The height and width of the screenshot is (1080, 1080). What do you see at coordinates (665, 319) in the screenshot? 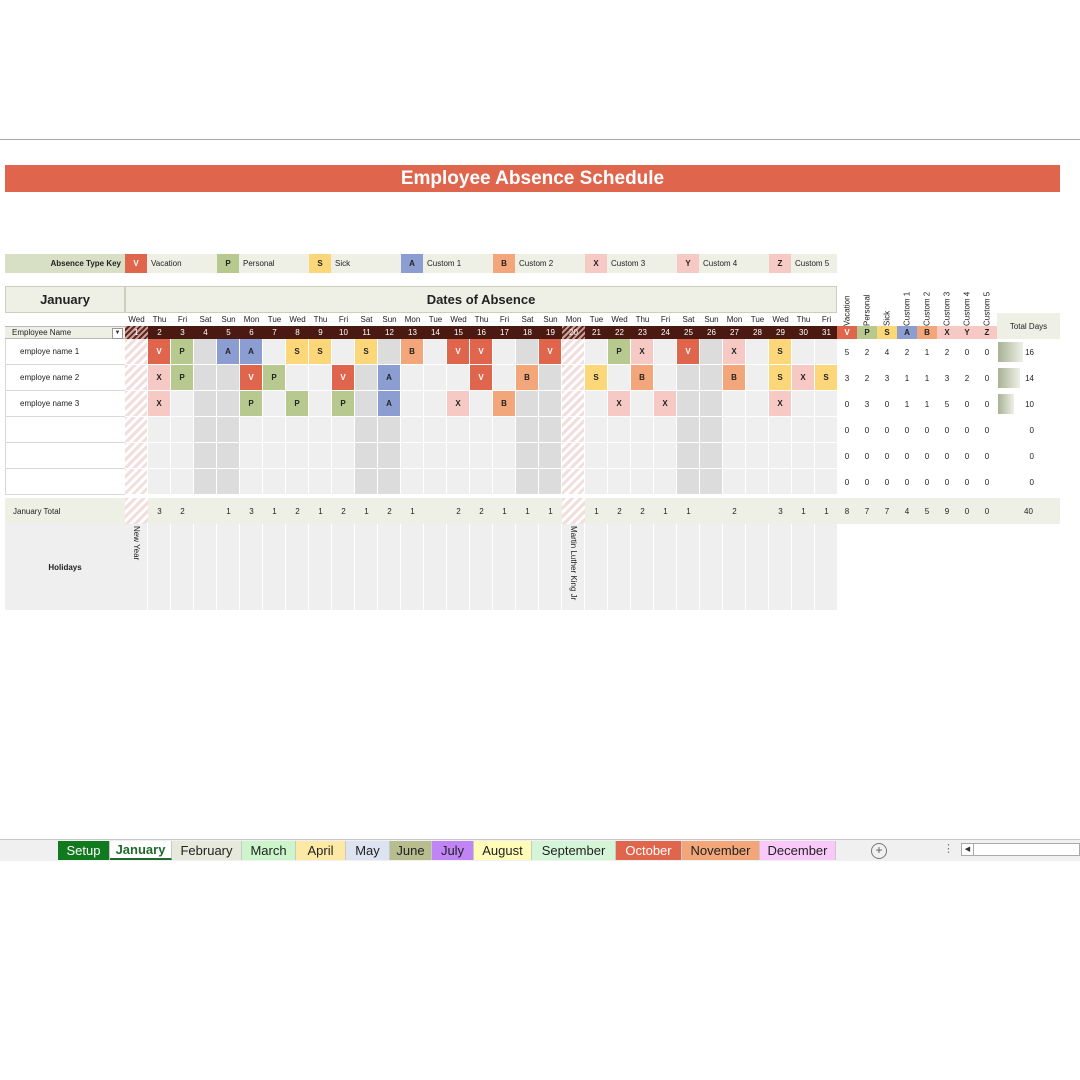
I see `weekday-label: Fri` at bounding box center [665, 319].